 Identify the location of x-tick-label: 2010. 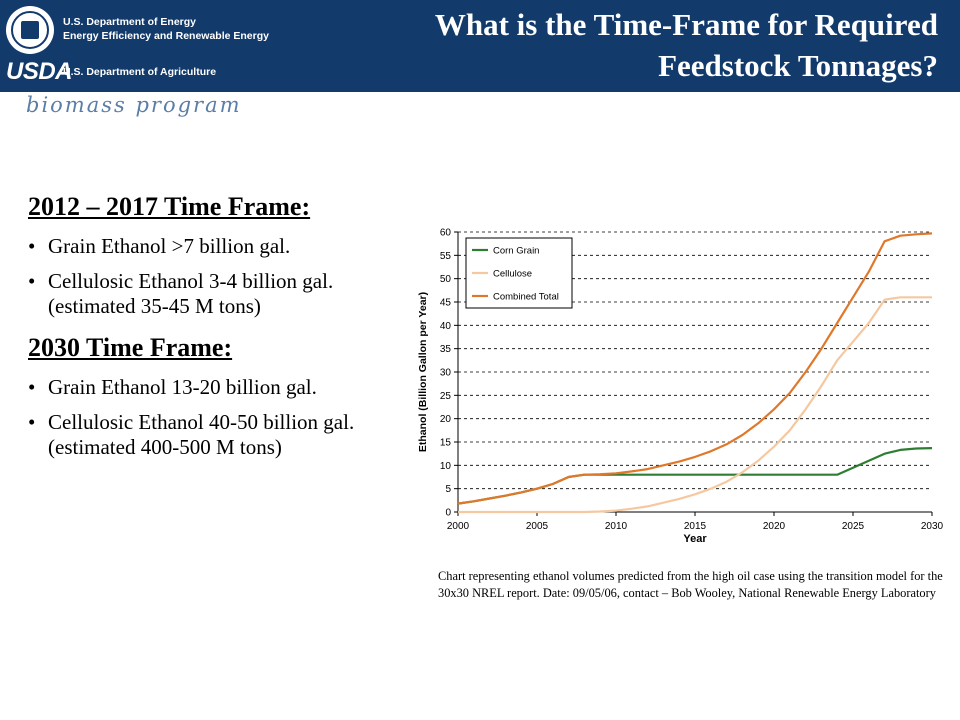
(616, 526).